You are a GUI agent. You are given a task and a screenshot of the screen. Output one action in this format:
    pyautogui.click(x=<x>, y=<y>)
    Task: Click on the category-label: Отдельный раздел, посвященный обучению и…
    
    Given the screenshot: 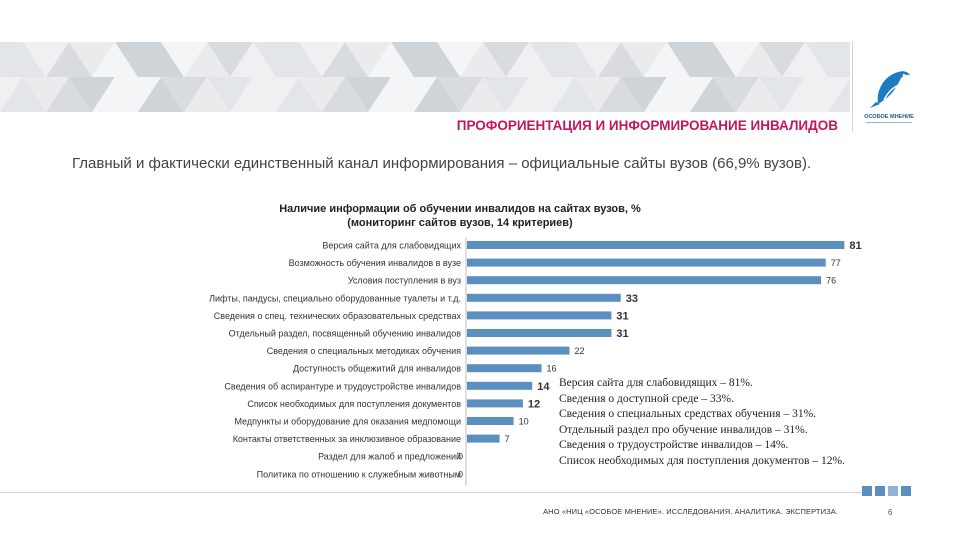 What is the action you would take?
    pyautogui.click(x=345, y=334)
    